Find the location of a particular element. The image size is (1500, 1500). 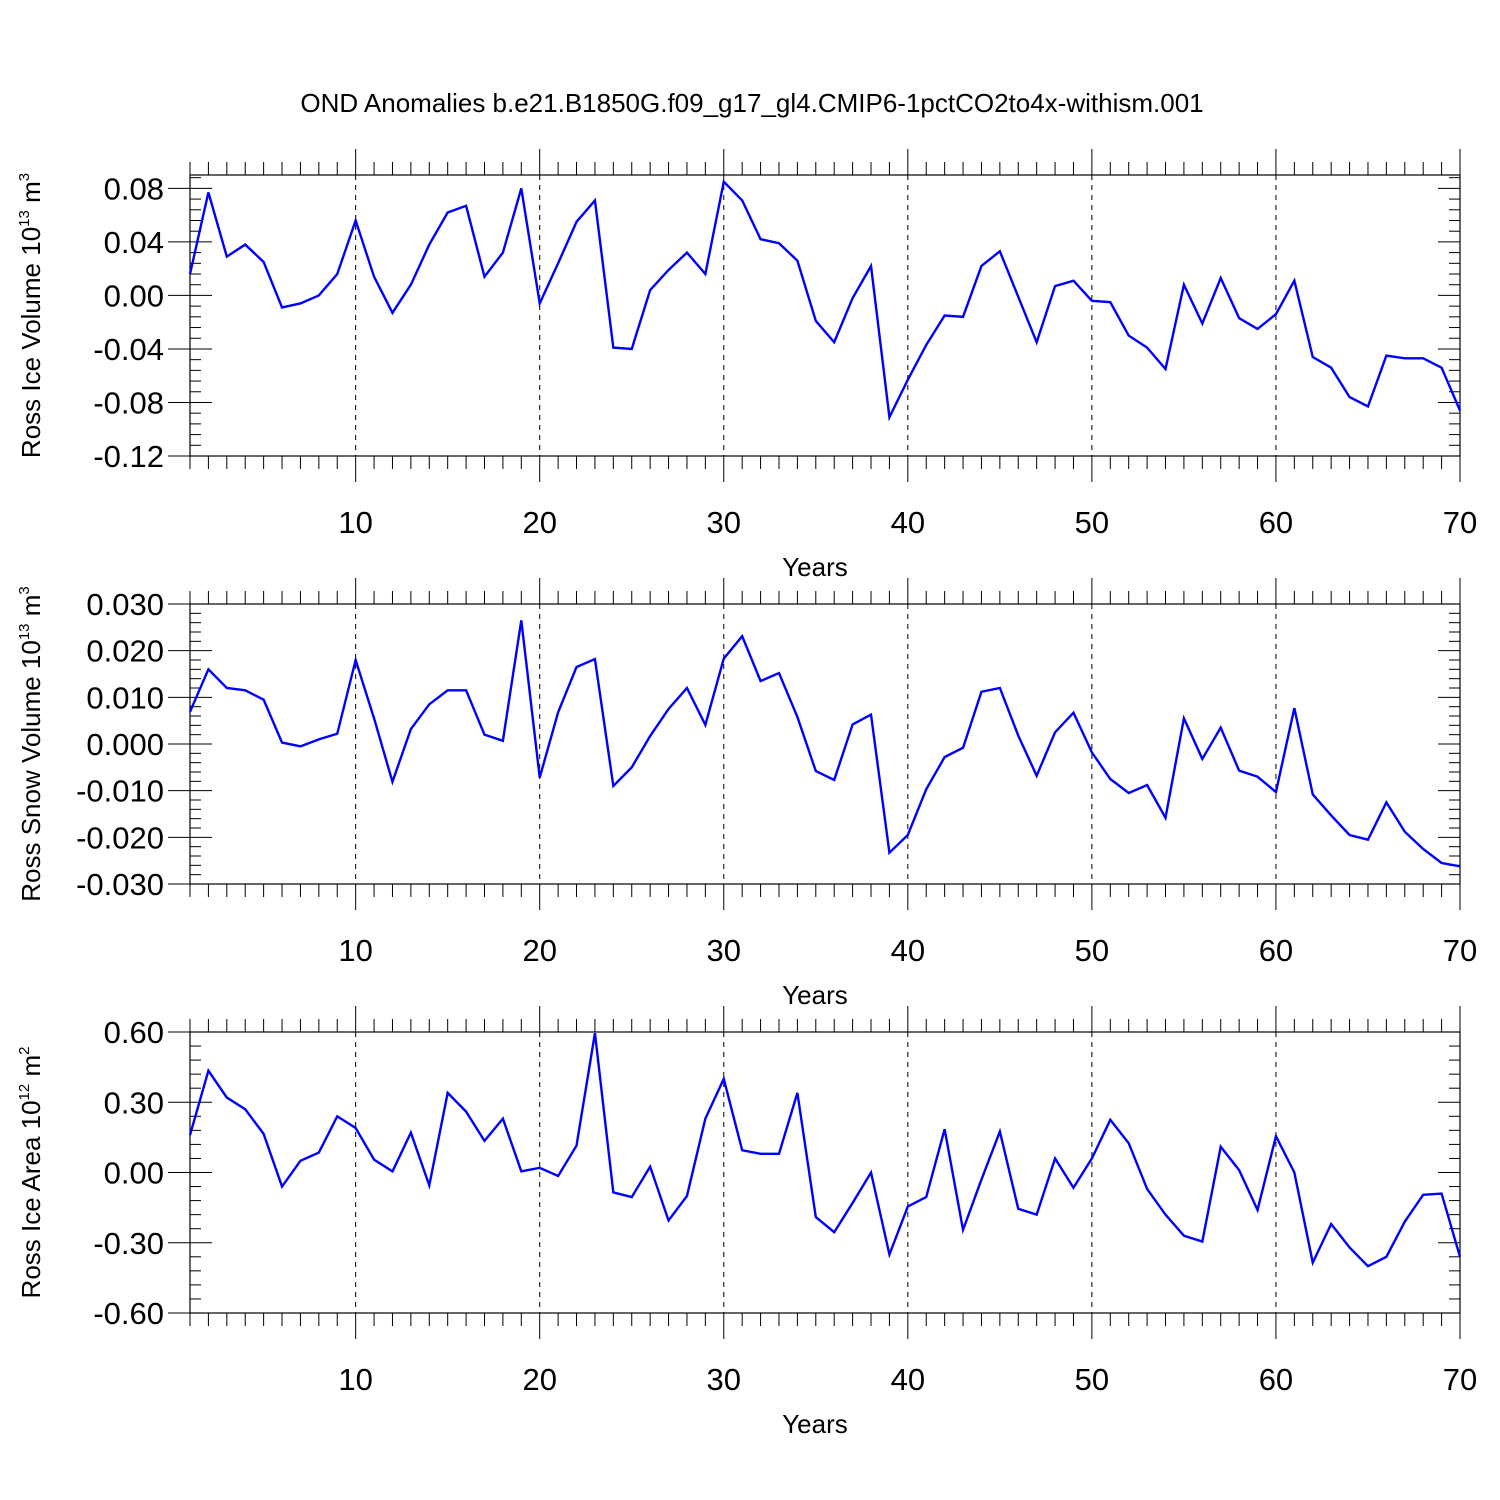

ice-volume-x-tick-label: 10 is located at coordinates (355, 522).